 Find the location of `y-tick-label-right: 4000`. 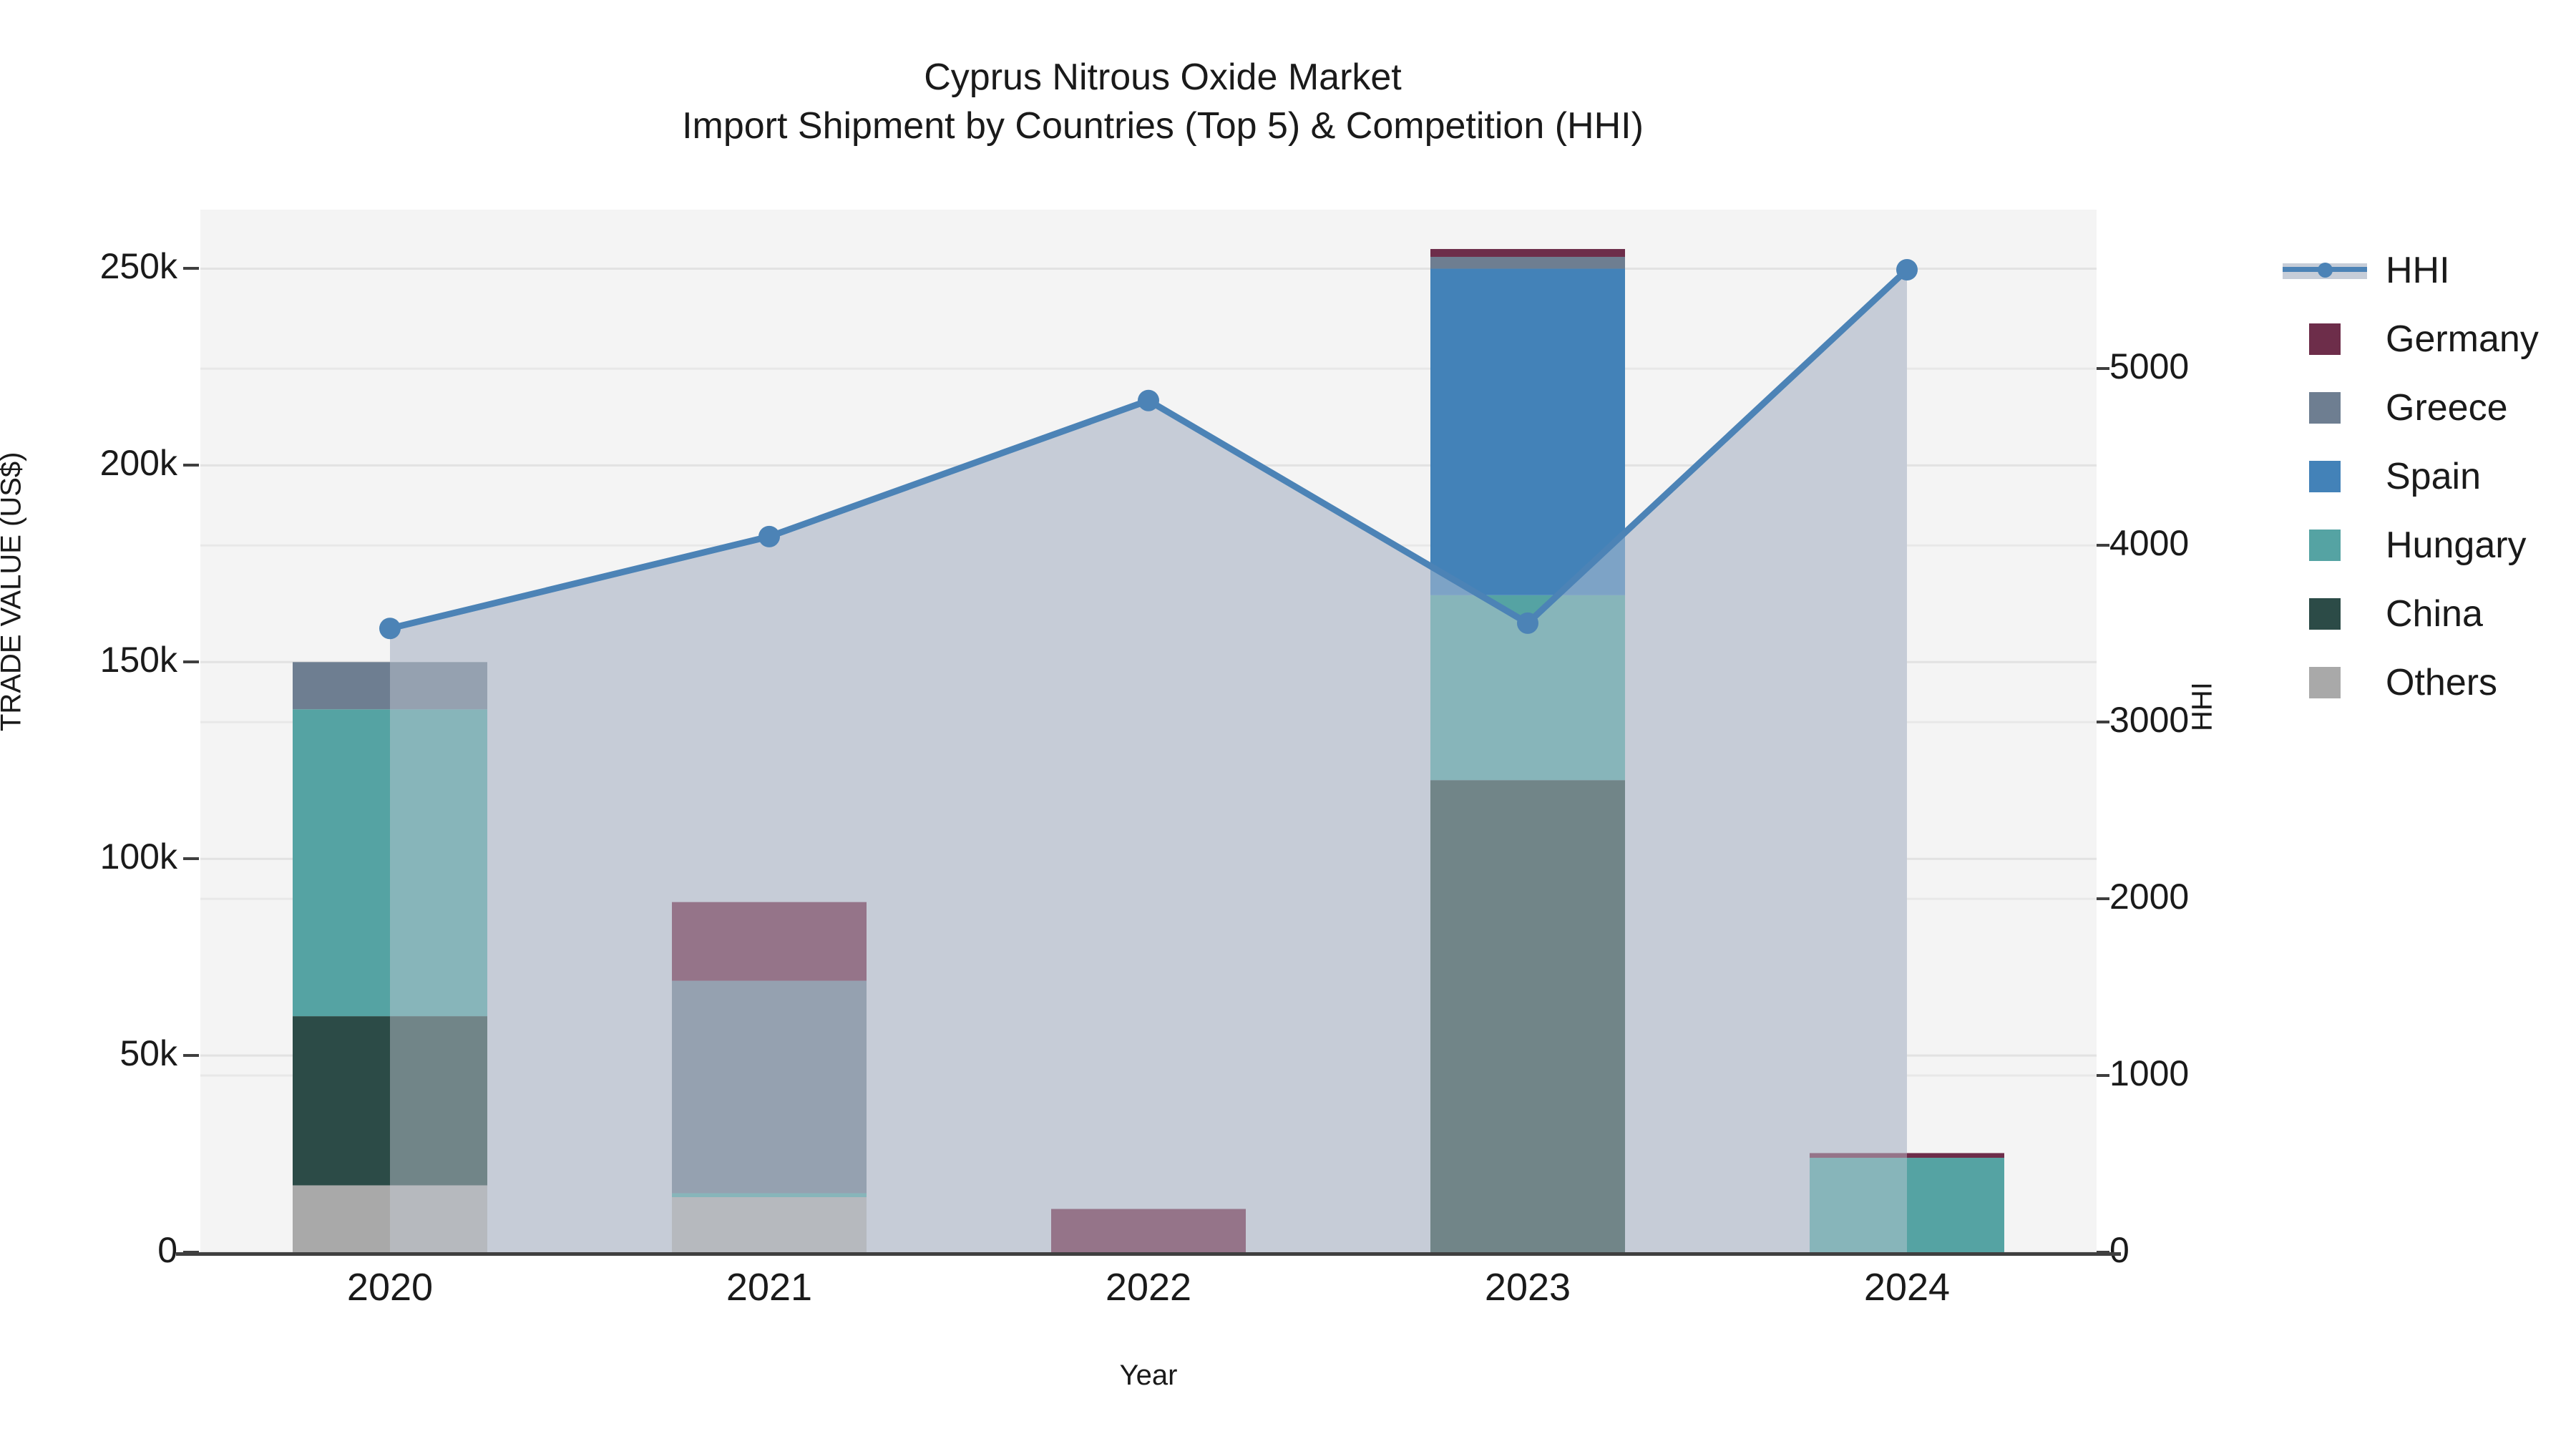

y-tick-label-right: 4000 is located at coordinates (2149, 543).